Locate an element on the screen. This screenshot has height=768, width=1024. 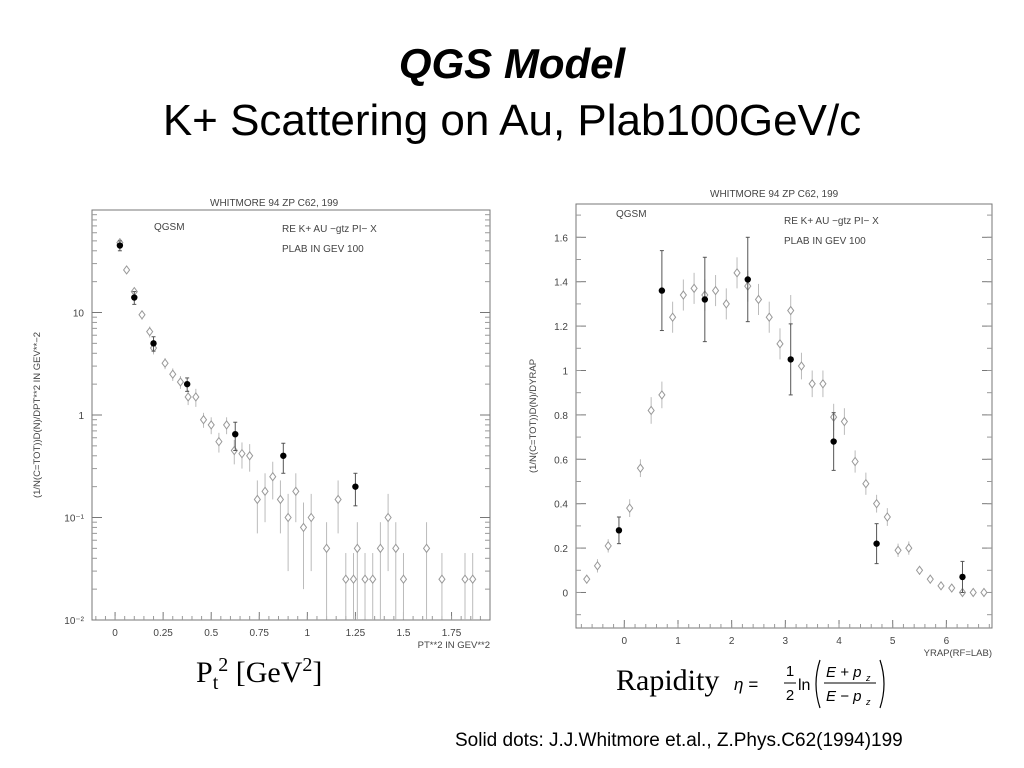
y-tick-label: 0.2 is located at coordinates (561, 549).